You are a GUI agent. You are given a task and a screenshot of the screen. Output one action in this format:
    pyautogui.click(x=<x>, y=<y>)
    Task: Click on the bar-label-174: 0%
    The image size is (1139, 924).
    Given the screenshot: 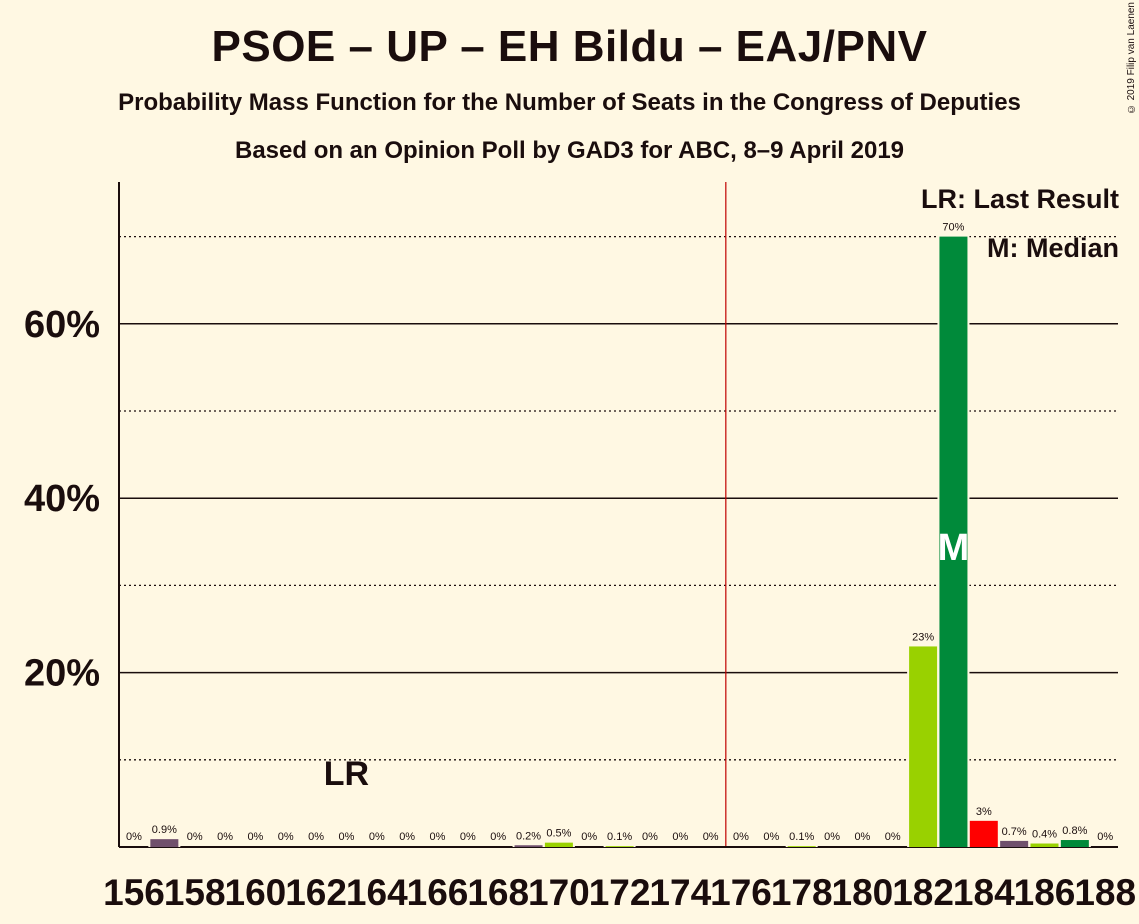 What is the action you would take?
    pyautogui.click(x=680, y=837)
    